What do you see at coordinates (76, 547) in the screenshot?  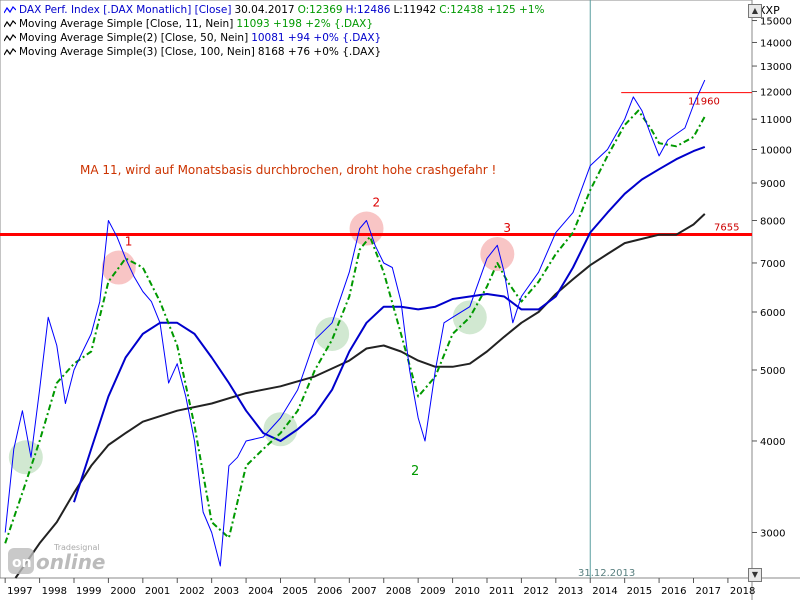 I see `logo-brand: Tradesignal` at bounding box center [76, 547].